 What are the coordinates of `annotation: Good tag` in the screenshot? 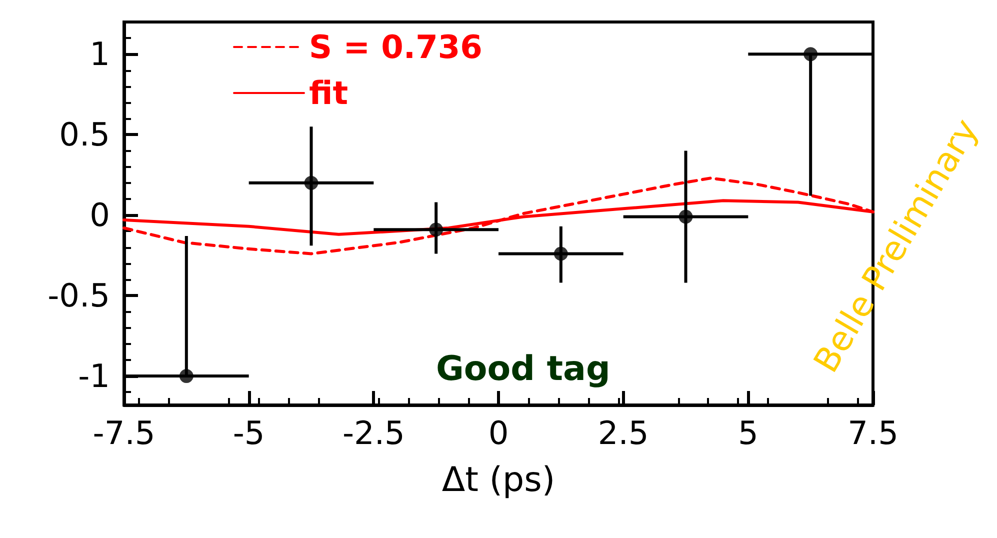 It's located at (523, 369).